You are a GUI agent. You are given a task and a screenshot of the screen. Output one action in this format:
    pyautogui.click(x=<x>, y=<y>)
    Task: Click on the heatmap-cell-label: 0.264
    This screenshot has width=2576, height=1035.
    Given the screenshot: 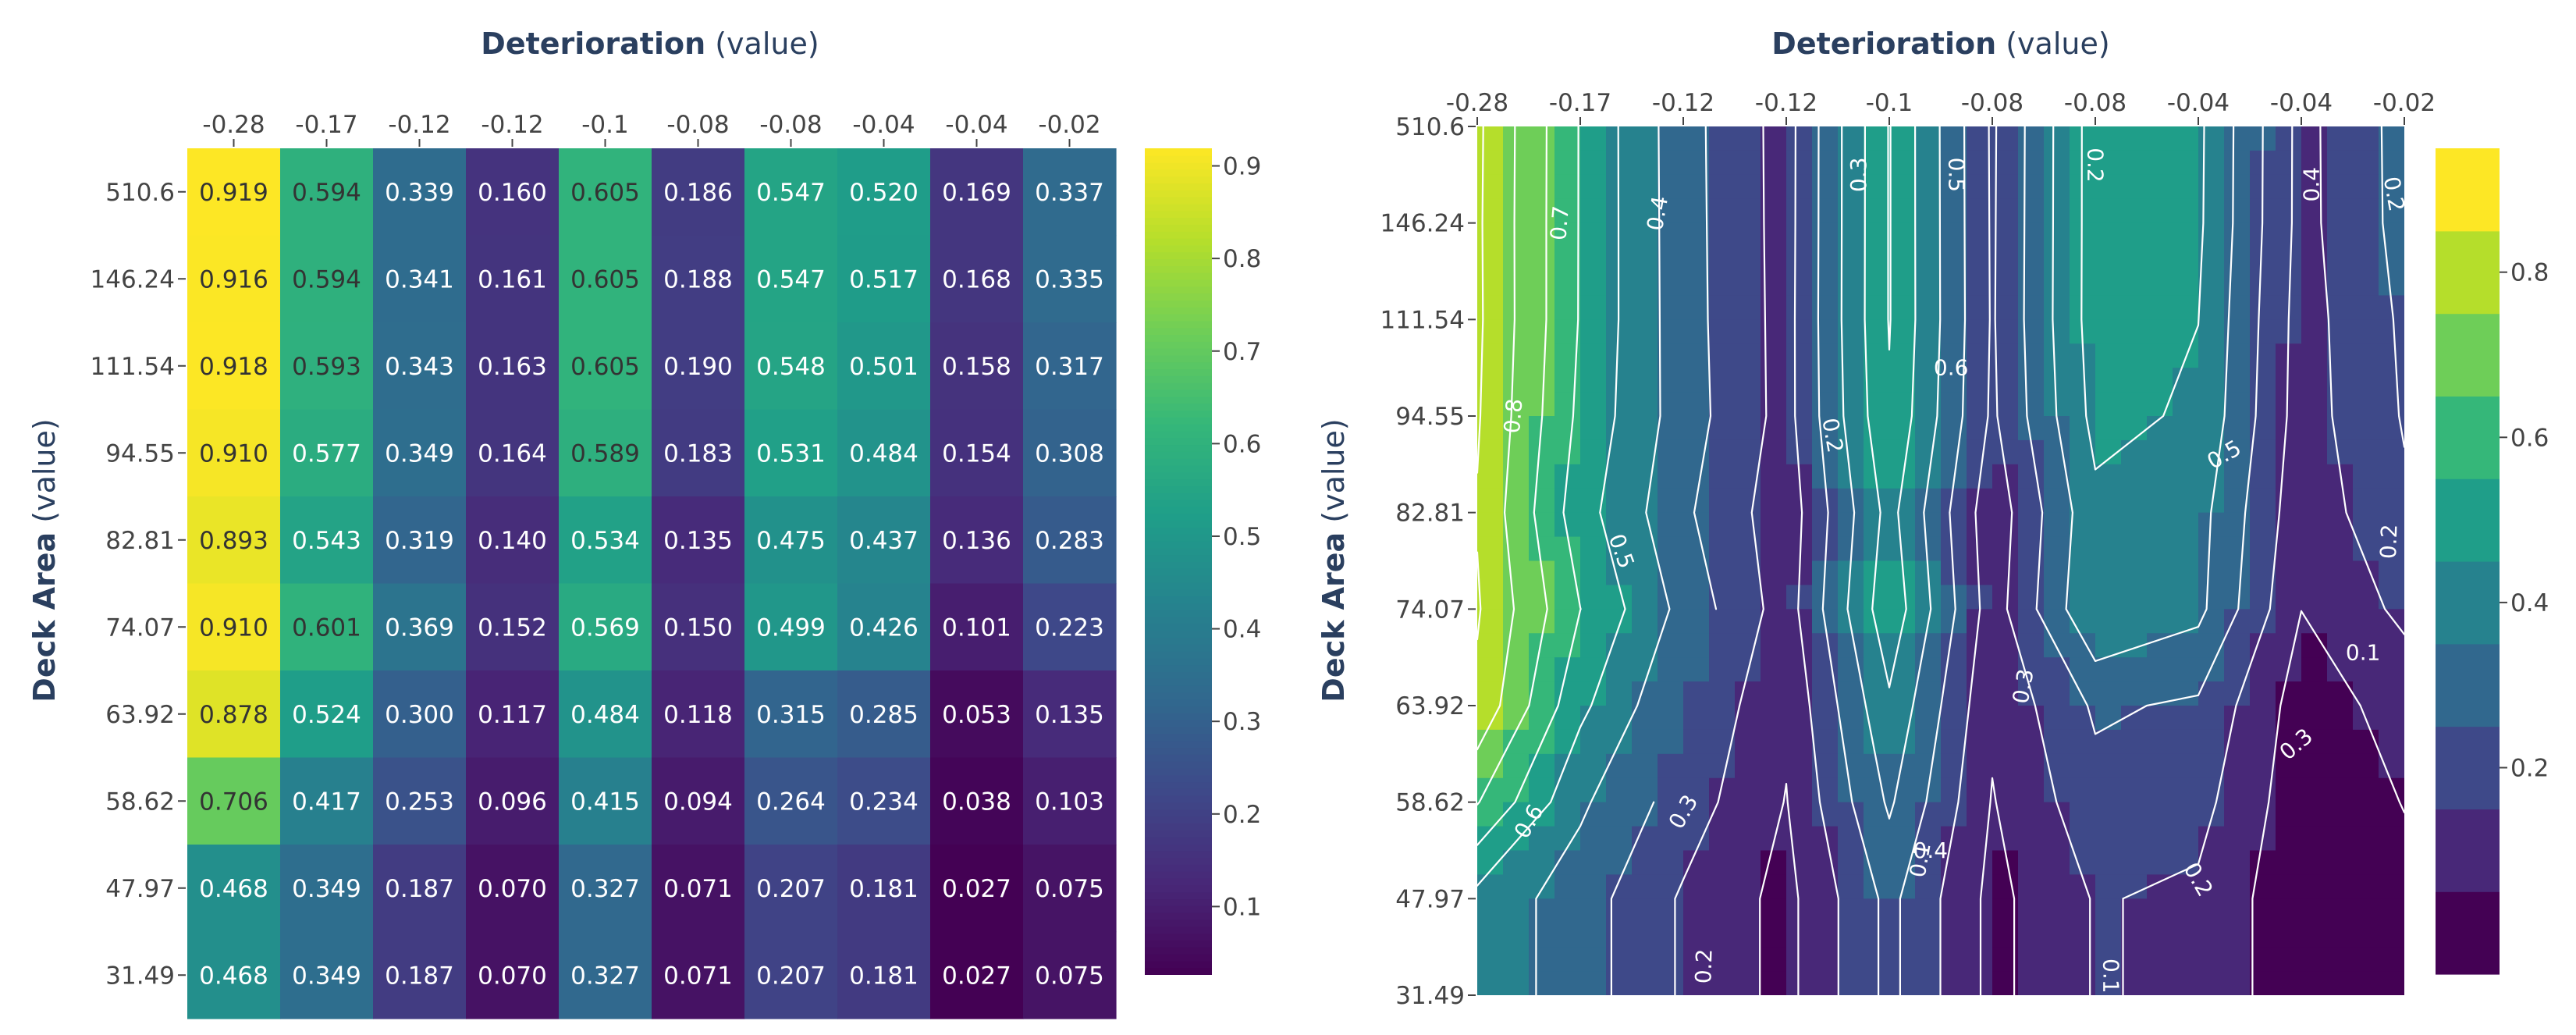 What is the action you would take?
    pyautogui.click(x=791, y=802)
    